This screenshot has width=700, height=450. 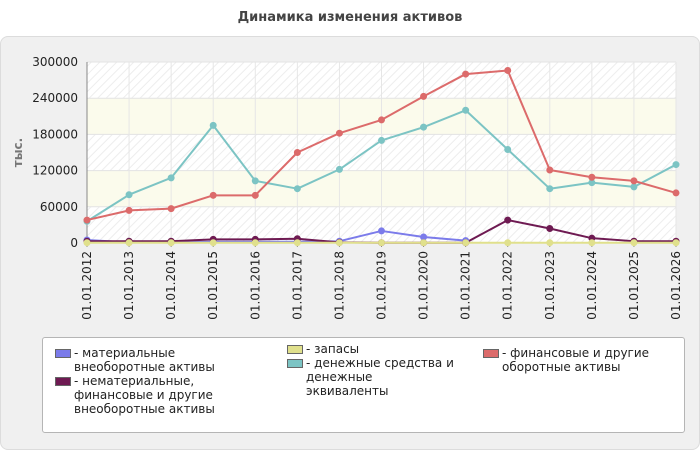 What do you see at coordinates (18, 152) in the screenshot?
I see `y-axis-label: тыс.` at bounding box center [18, 152].